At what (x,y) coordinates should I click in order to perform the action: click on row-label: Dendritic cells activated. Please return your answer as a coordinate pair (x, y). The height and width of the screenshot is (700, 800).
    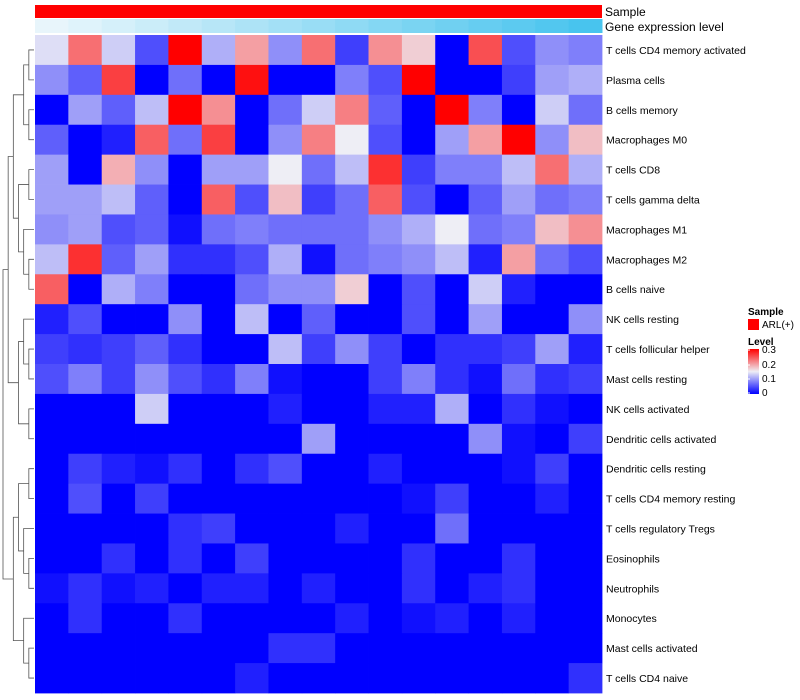
    Looking at the image, I should click on (661, 440).